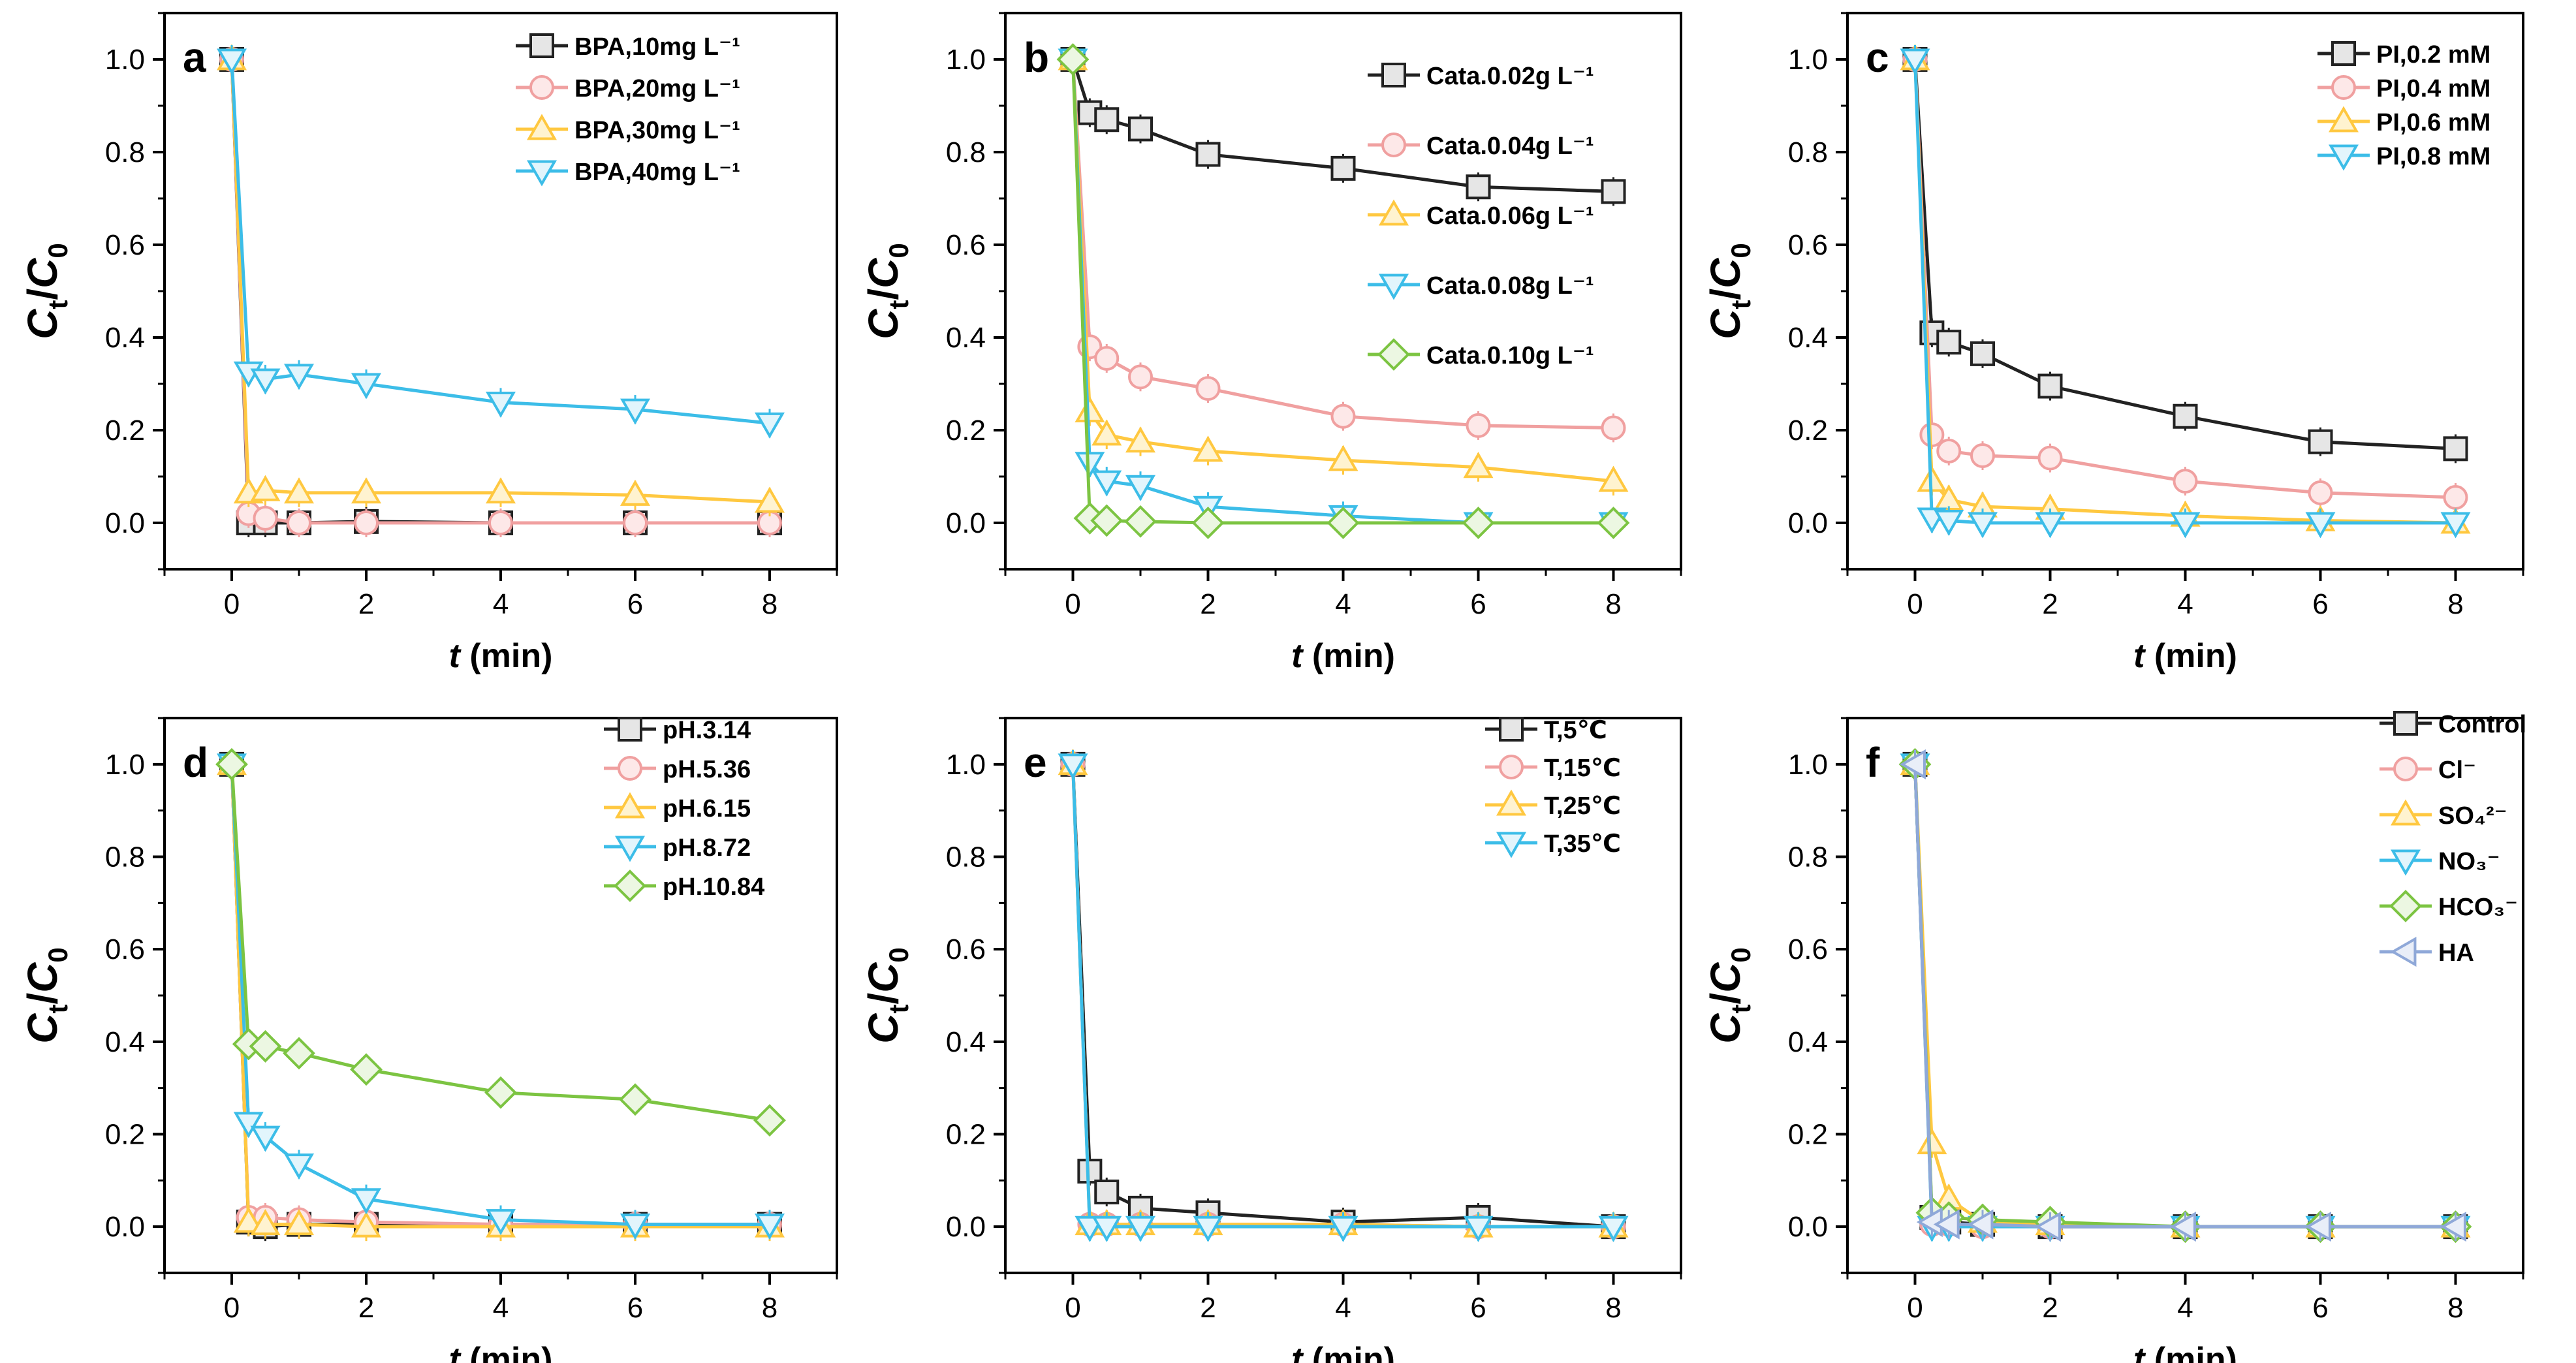 The width and height of the screenshot is (2576, 1363). Describe the element at coordinates (2456, 953) in the screenshot. I see `legend-label: HA` at that location.